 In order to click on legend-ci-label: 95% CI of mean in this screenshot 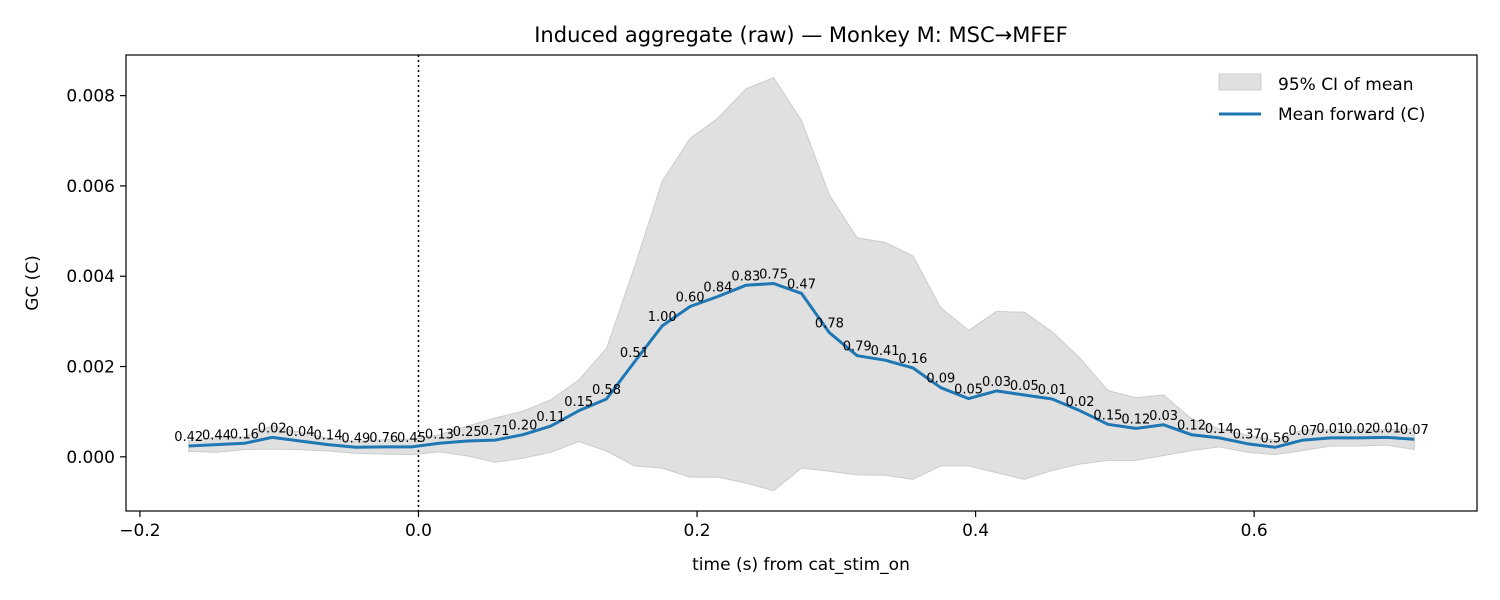, I will do `click(1345, 85)`.